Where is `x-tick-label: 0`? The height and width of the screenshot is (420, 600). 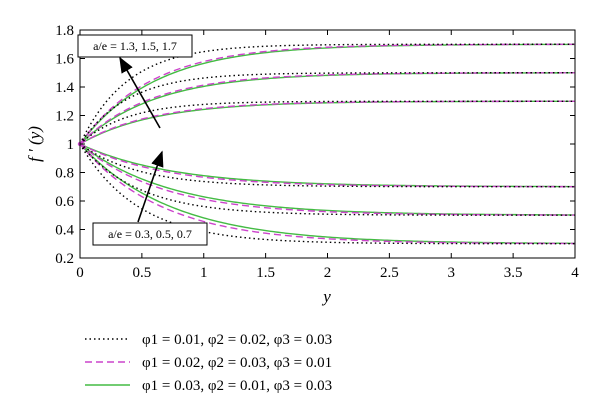 x-tick-label: 0 is located at coordinates (80, 273).